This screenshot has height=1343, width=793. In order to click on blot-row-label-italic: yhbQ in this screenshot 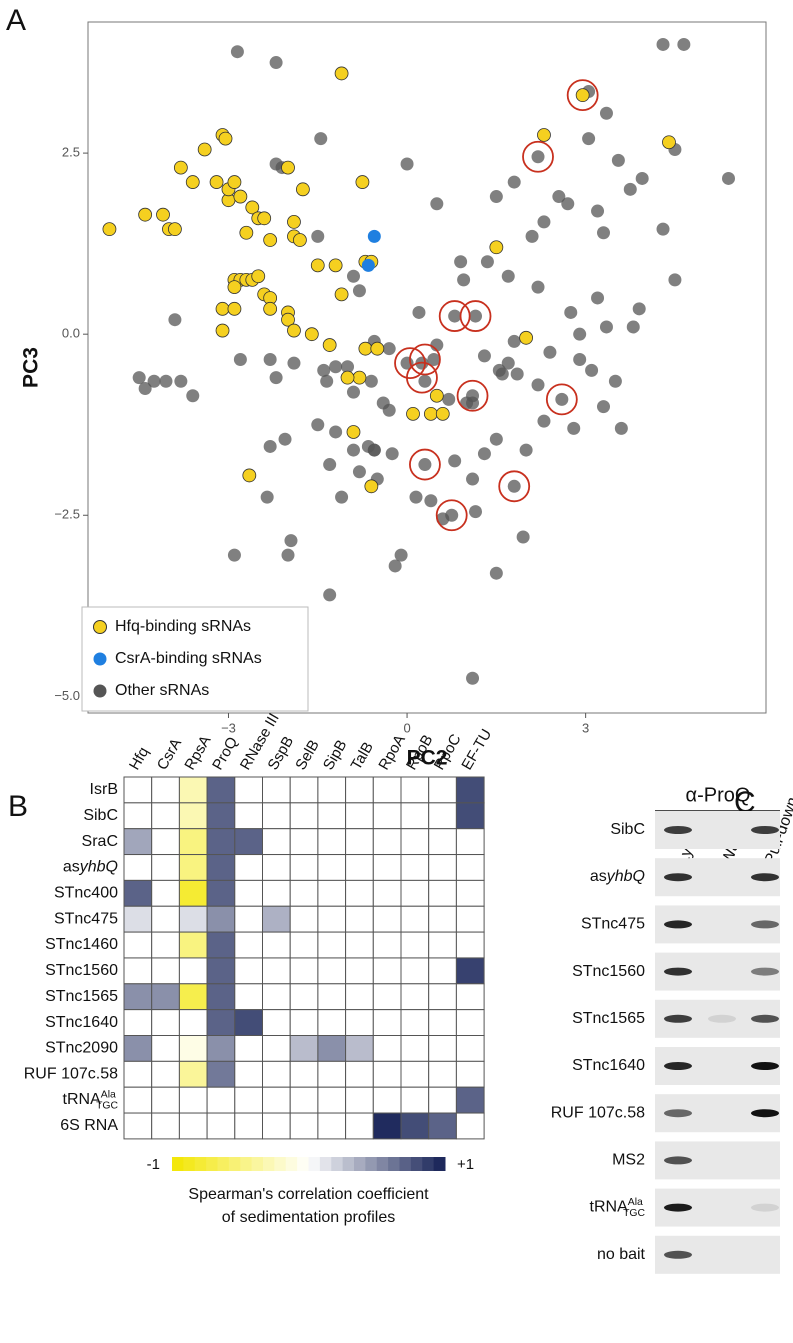, I will do `click(625, 876)`.